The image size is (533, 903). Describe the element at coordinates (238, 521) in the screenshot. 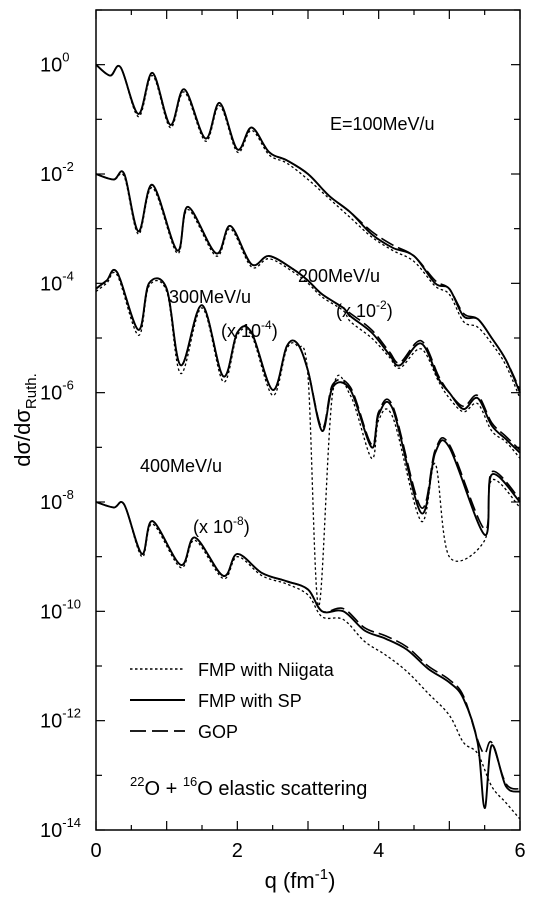

I see `scale400-sup: -8` at that location.